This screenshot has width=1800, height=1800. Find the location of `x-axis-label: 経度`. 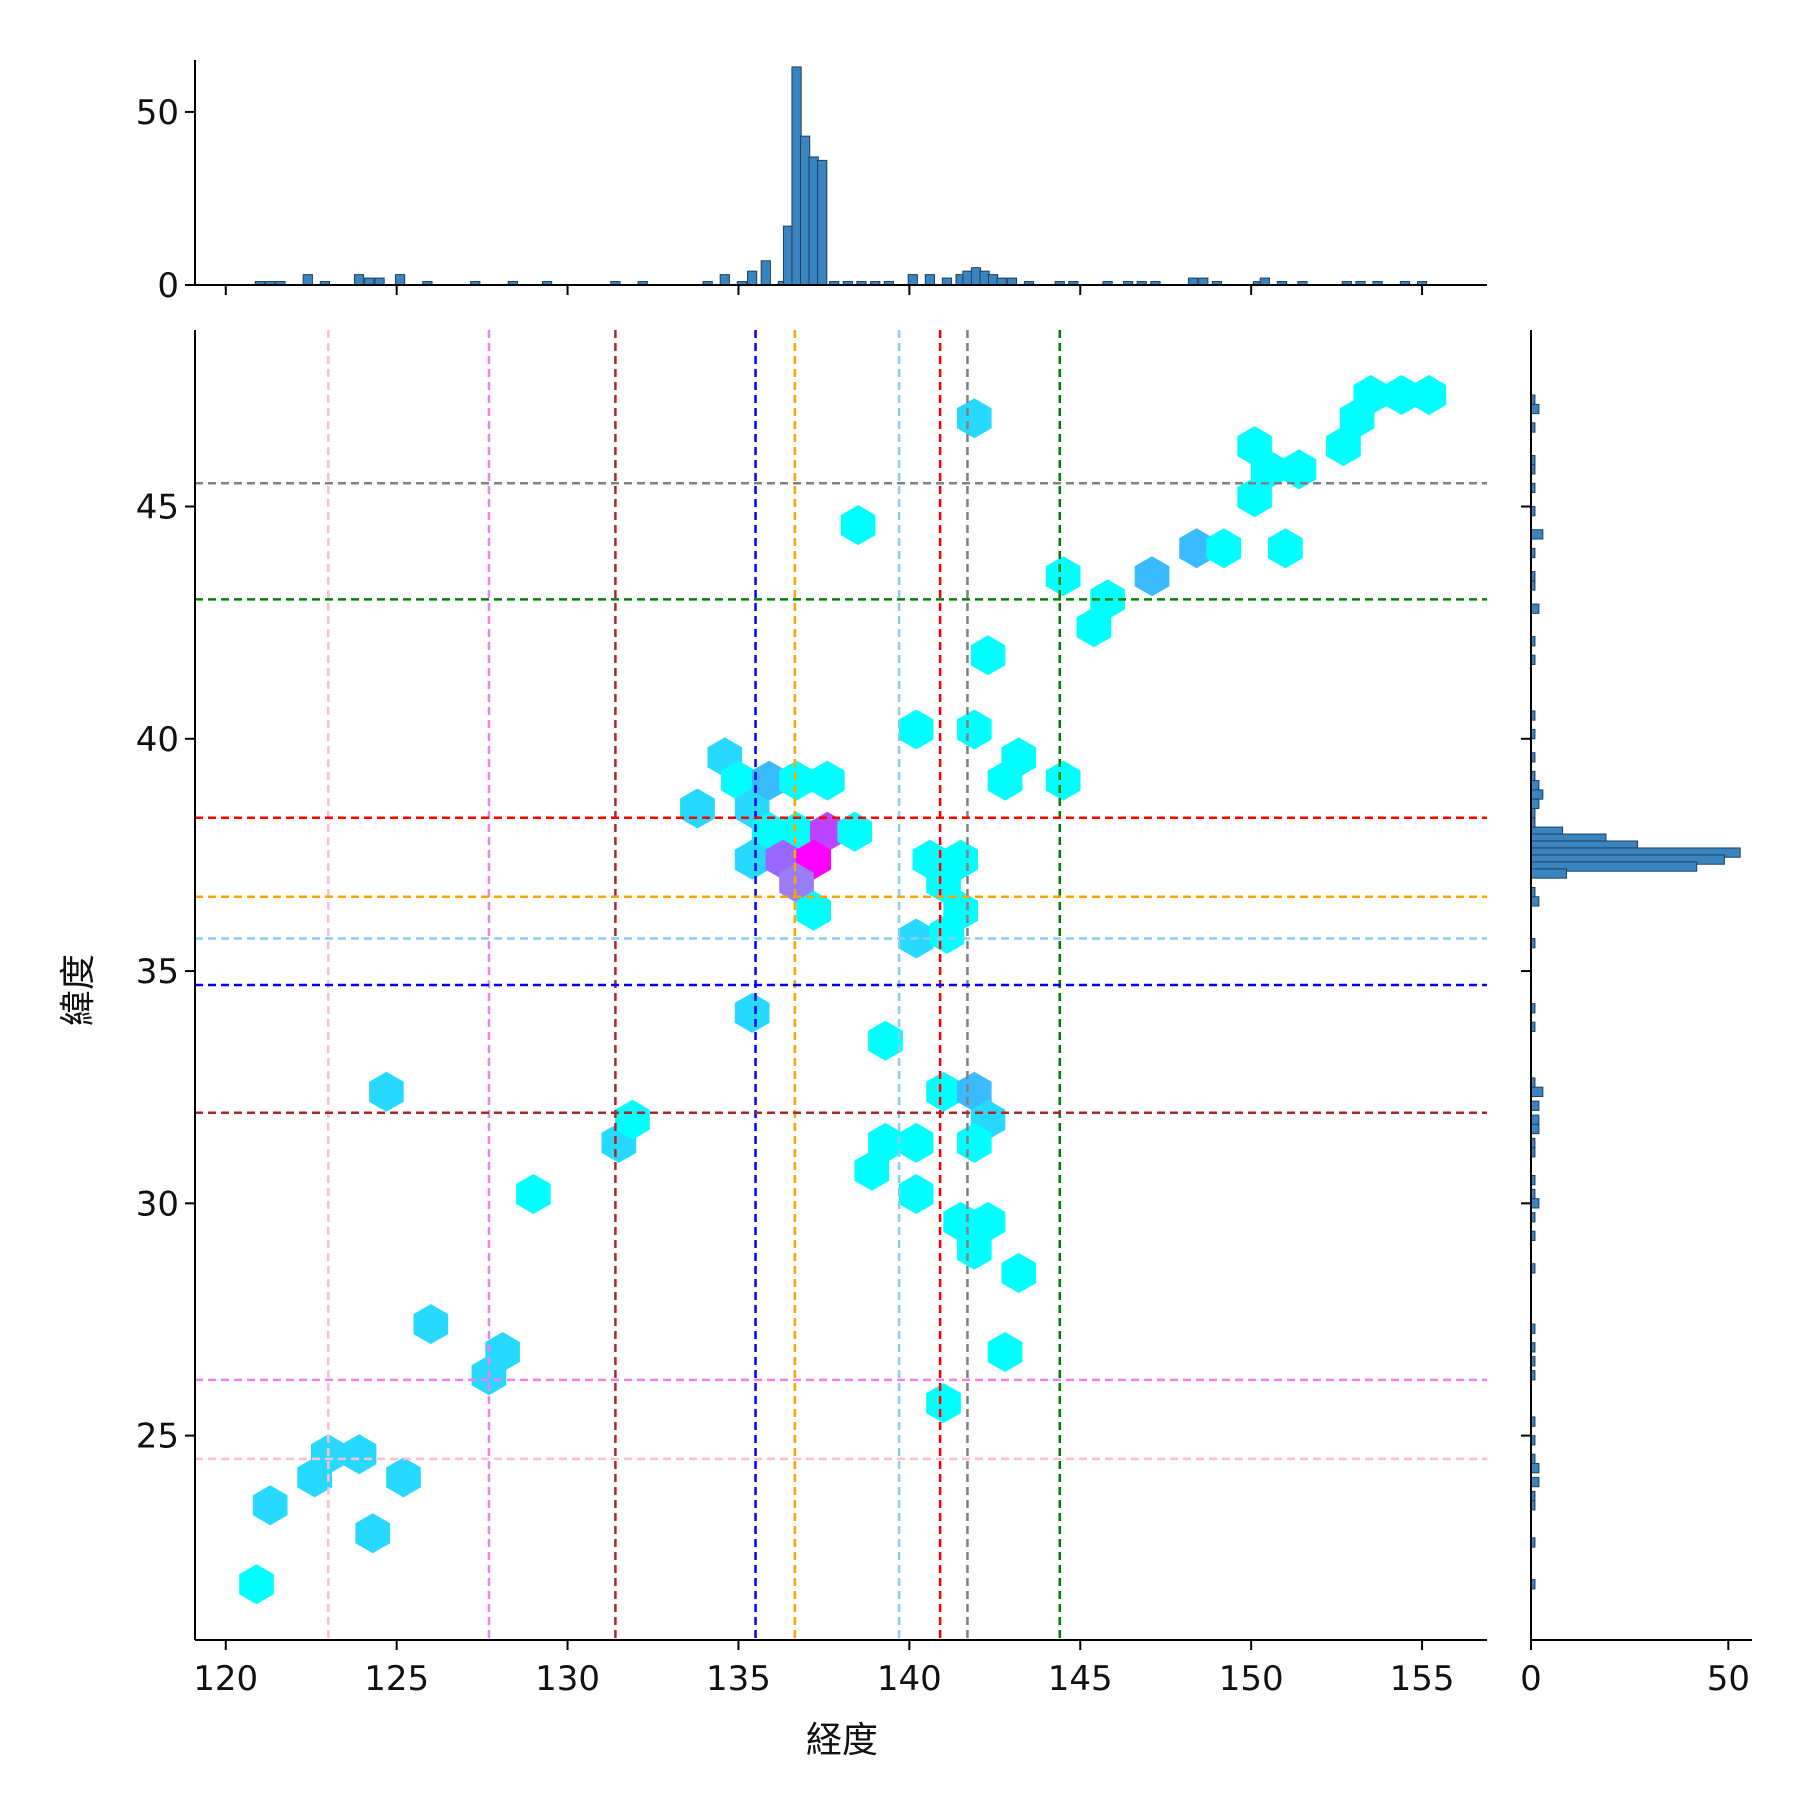

x-axis-label: 経度 is located at coordinates (842, 1740).